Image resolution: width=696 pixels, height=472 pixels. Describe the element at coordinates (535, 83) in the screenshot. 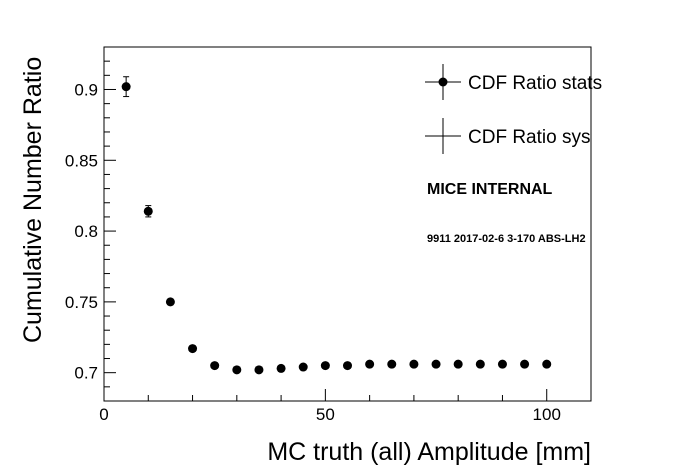

I see `legend-label-stats: CDF Ratio stats` at that location.